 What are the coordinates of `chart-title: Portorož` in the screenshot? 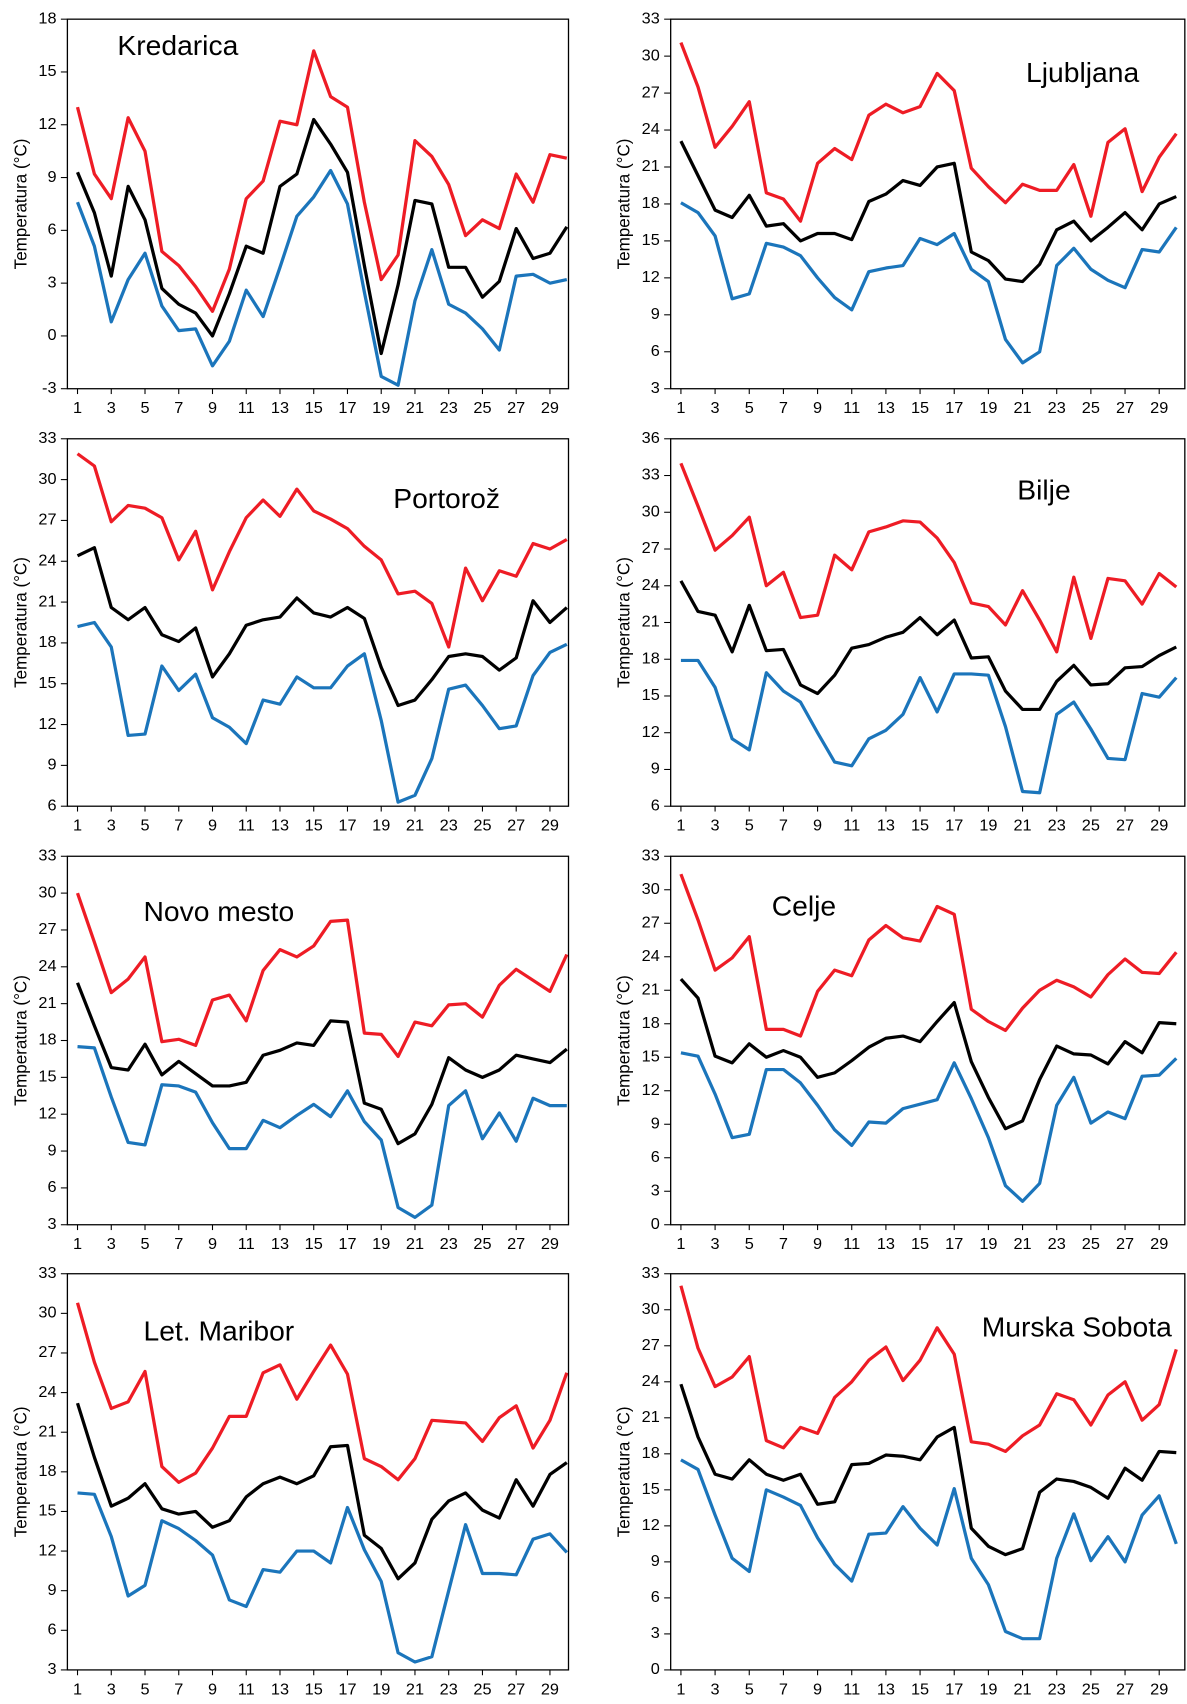 It's located at (446, 498).